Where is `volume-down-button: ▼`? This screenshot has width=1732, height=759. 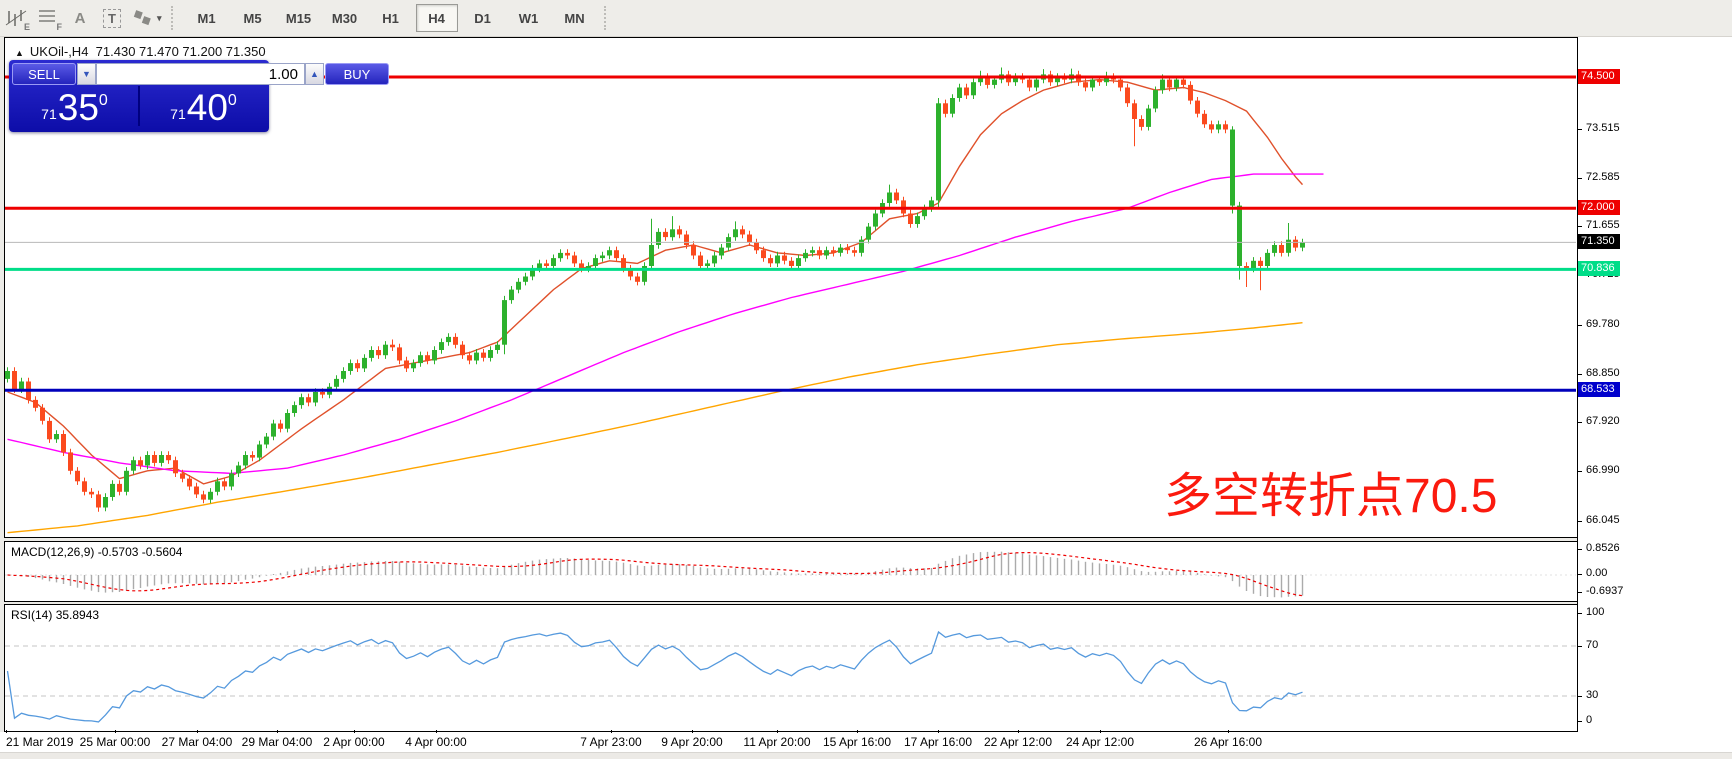
volume-down-button: ▼ is located at coordinates (86, 74).